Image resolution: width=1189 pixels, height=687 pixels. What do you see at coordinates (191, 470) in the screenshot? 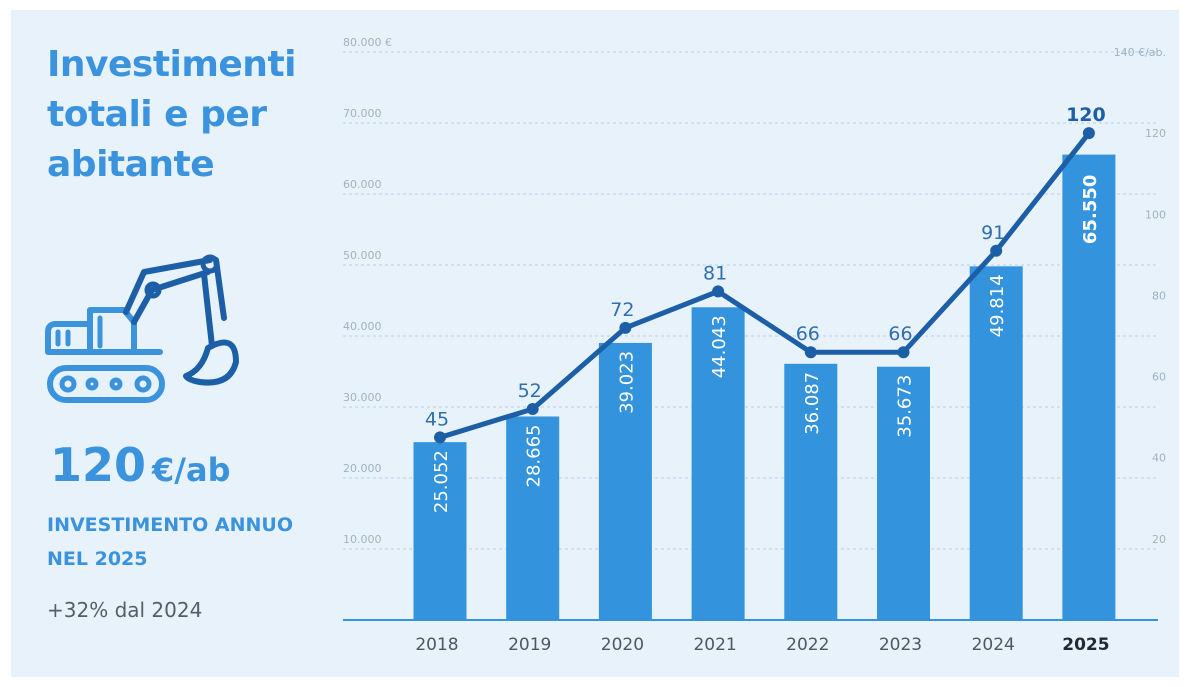
I see `kpi-unit: €/ab` at bounding box center [191, 470].